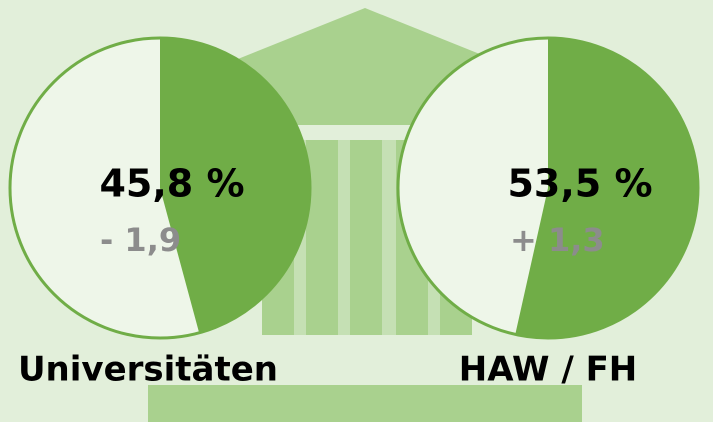 The height and width of the screenshot is (422, 713). I want to click on base, so click(365, 403).